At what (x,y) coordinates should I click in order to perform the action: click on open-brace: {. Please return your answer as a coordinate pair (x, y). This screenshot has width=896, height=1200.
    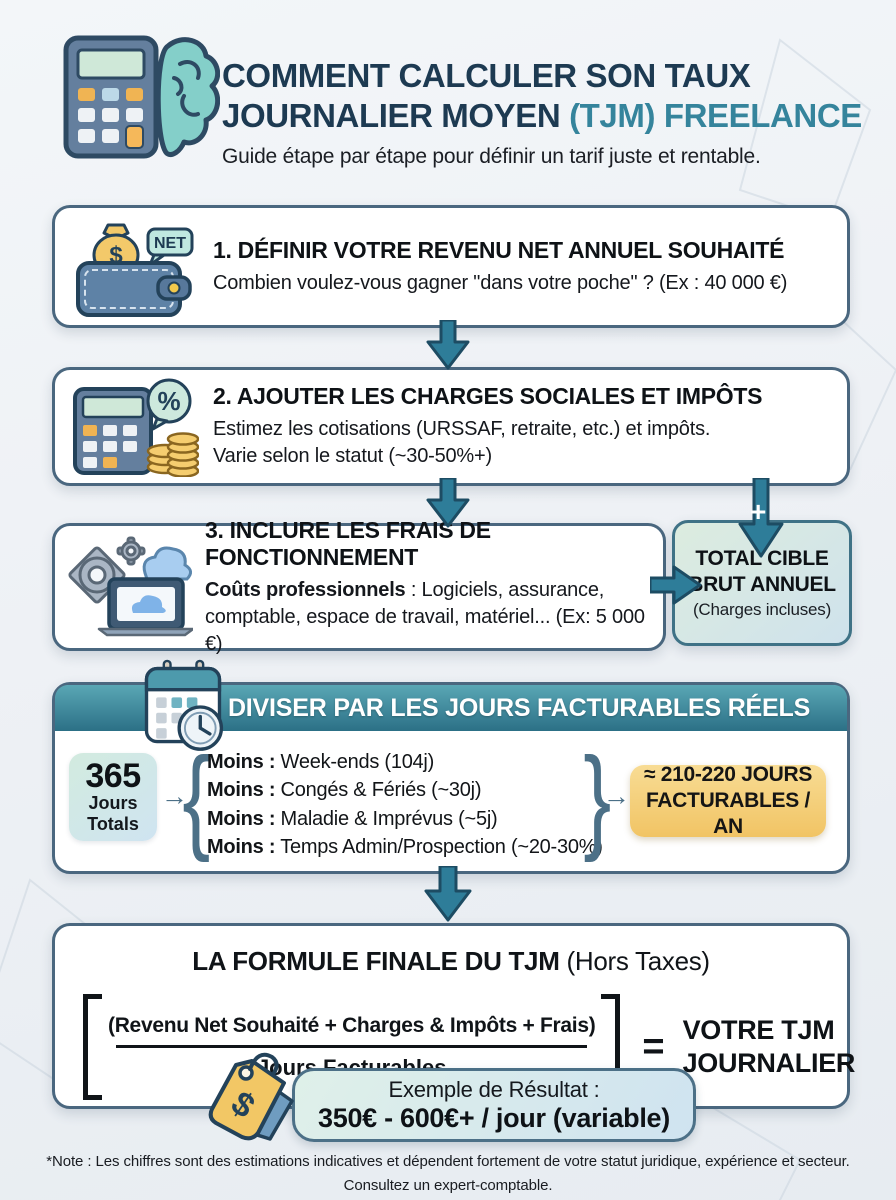
    Looking at the image, I should click on (196, 798).